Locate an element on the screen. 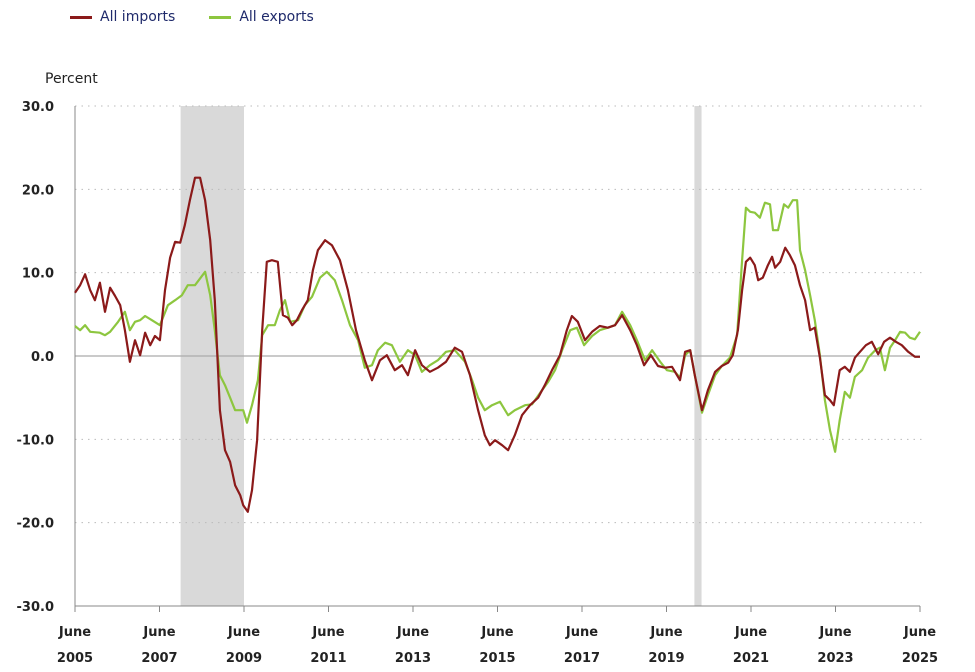 This screenshot has width=975, height=672. x-tick-year: 2019 is located at coordinates (666, 658).